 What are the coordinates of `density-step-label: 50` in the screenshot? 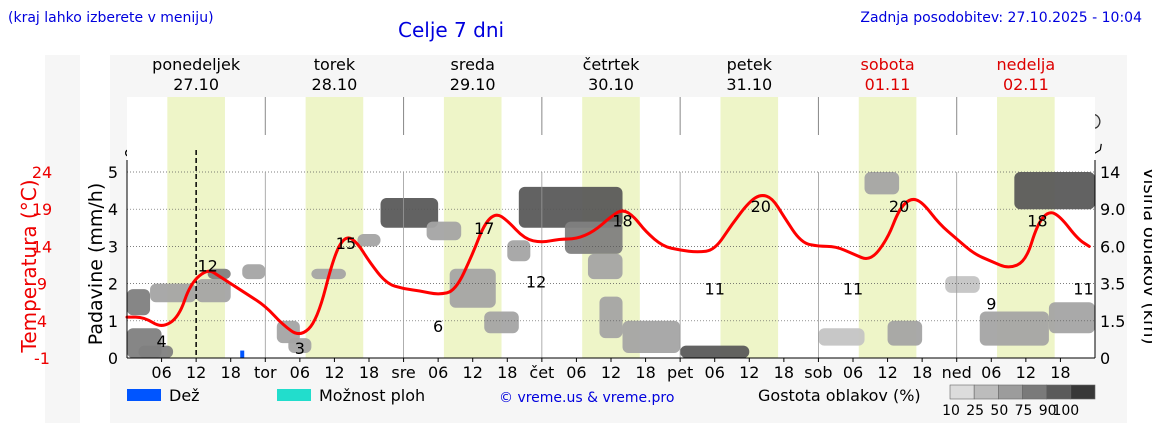 It's located at (999, 411).